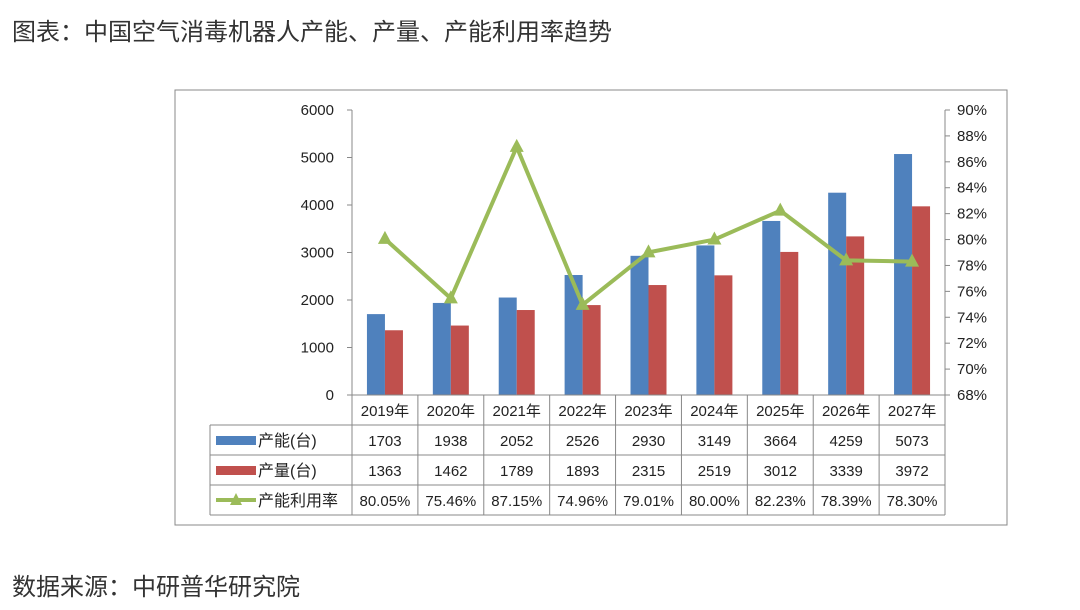 The width and height of the screenshot is (1080, 610). What do you see at coordinates (517, 411) in the screenshot?
I see `category-label: 2021年` at bounding box center [517, 411].